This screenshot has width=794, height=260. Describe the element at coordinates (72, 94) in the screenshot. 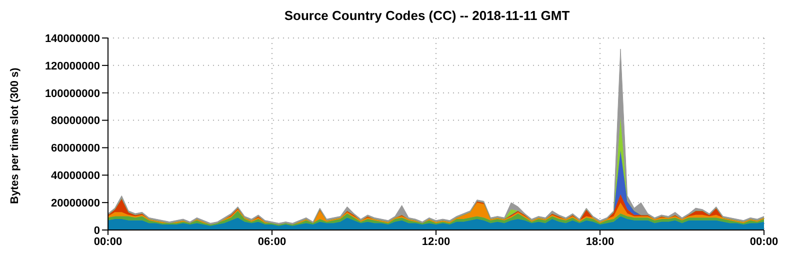

I see `y-tick-label: 100000000` at that location.